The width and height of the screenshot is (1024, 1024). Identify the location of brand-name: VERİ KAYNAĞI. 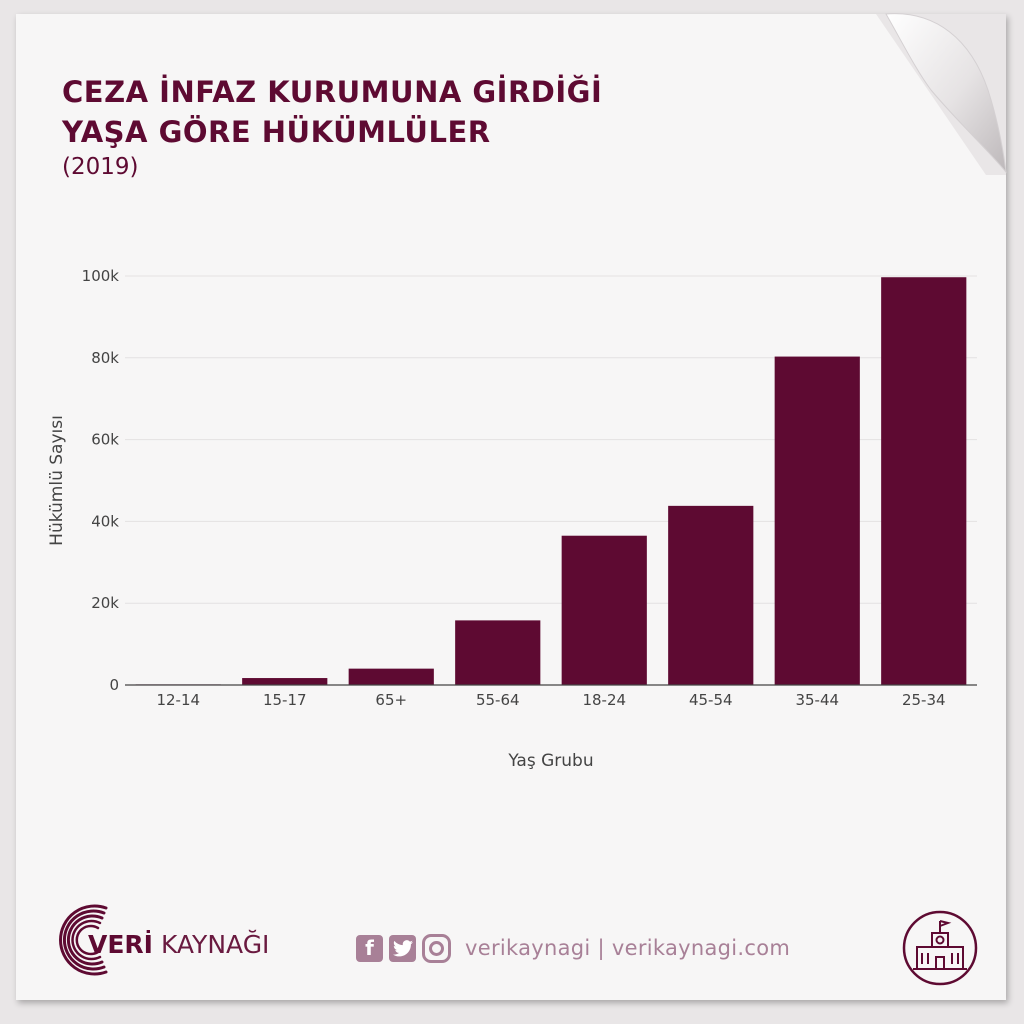
(178, 944).